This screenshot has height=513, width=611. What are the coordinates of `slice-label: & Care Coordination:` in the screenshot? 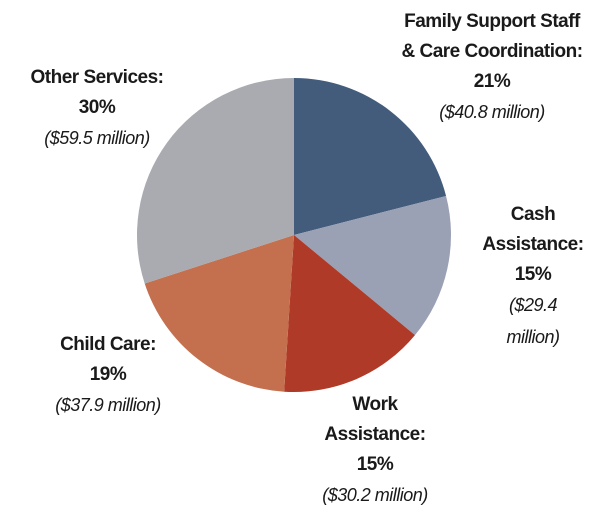 It's located at (491, 51).